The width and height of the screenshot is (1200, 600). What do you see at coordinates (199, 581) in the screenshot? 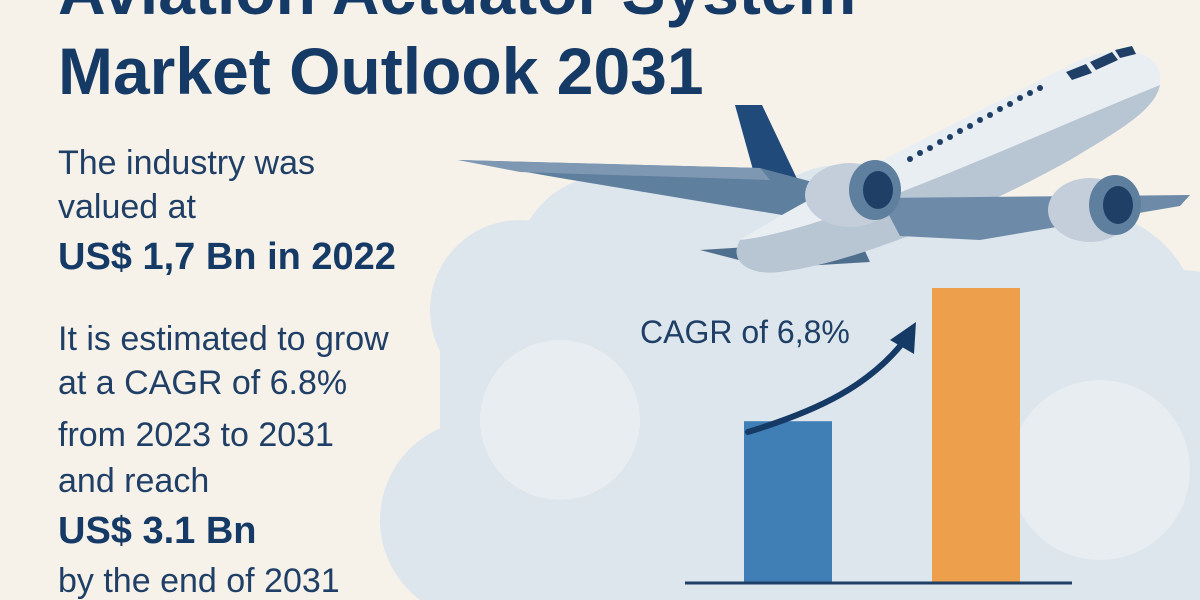
I see `growth-text-line-5: by the end of 2031` at bounding box center [199, 581].